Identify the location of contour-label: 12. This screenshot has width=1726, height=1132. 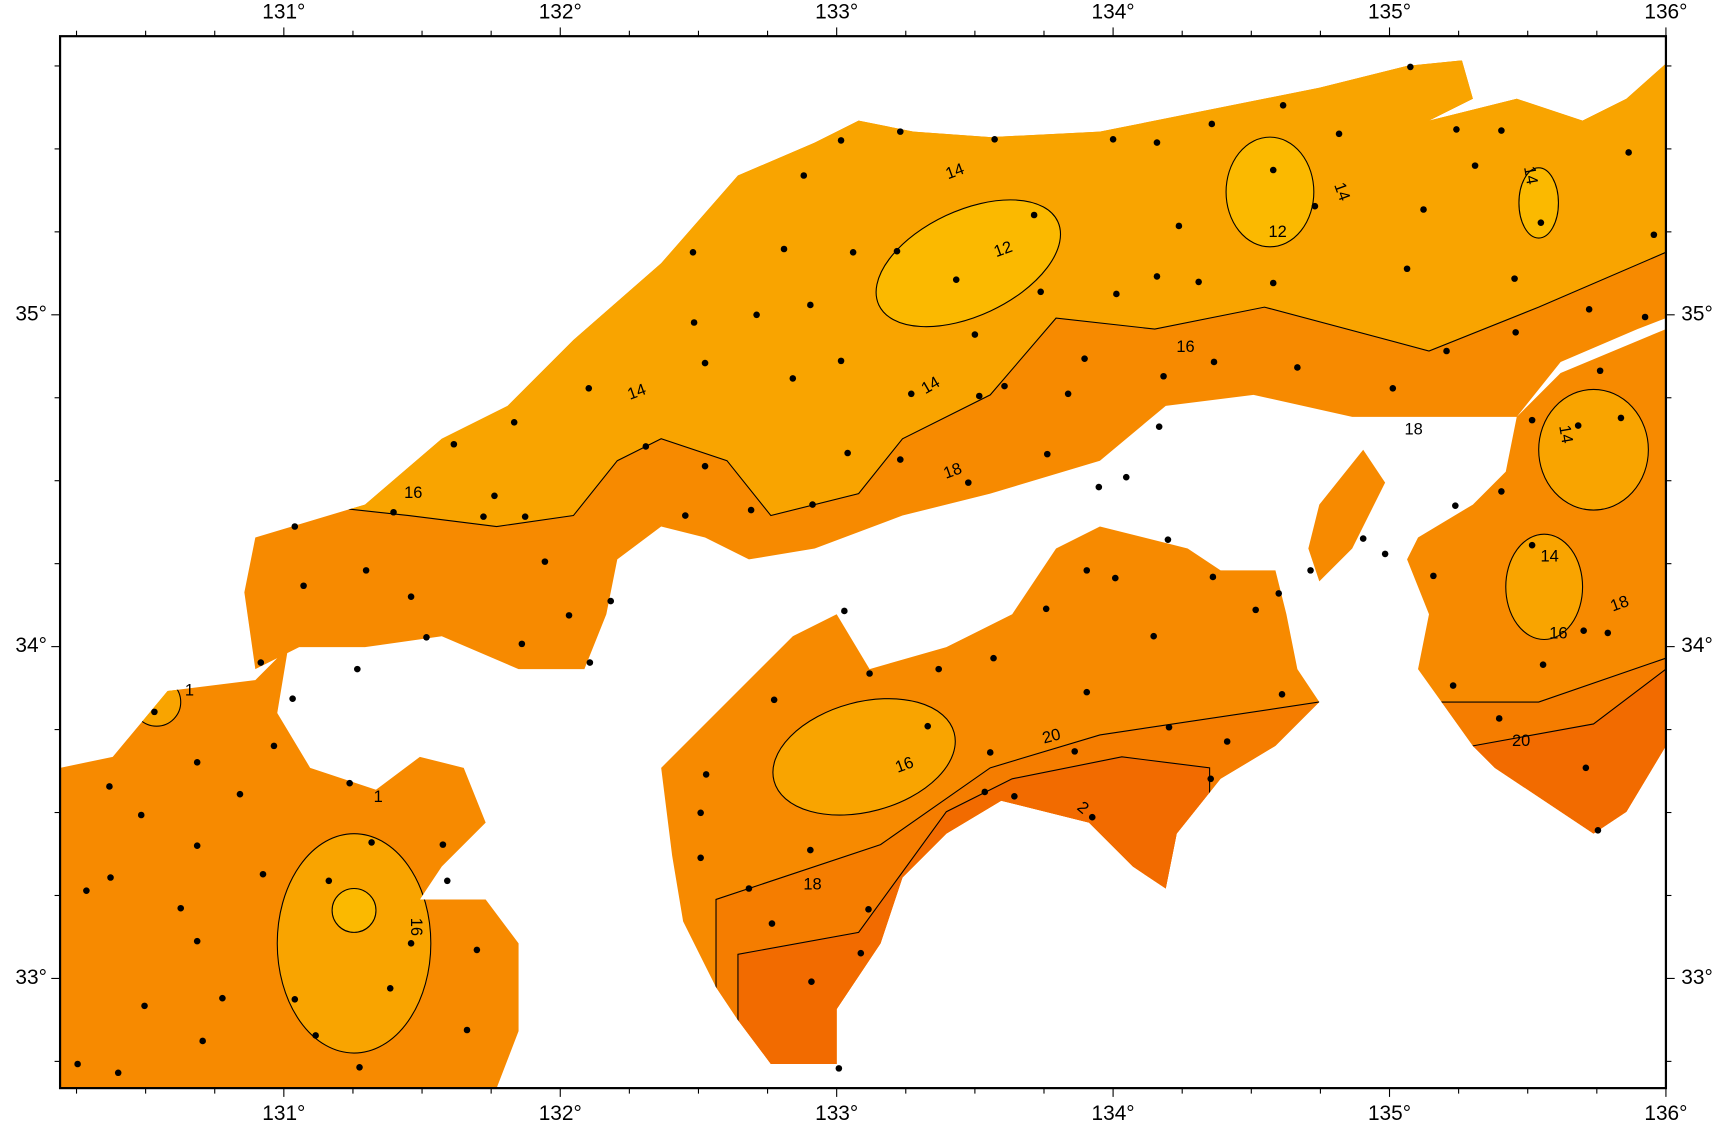
(1277, 232).